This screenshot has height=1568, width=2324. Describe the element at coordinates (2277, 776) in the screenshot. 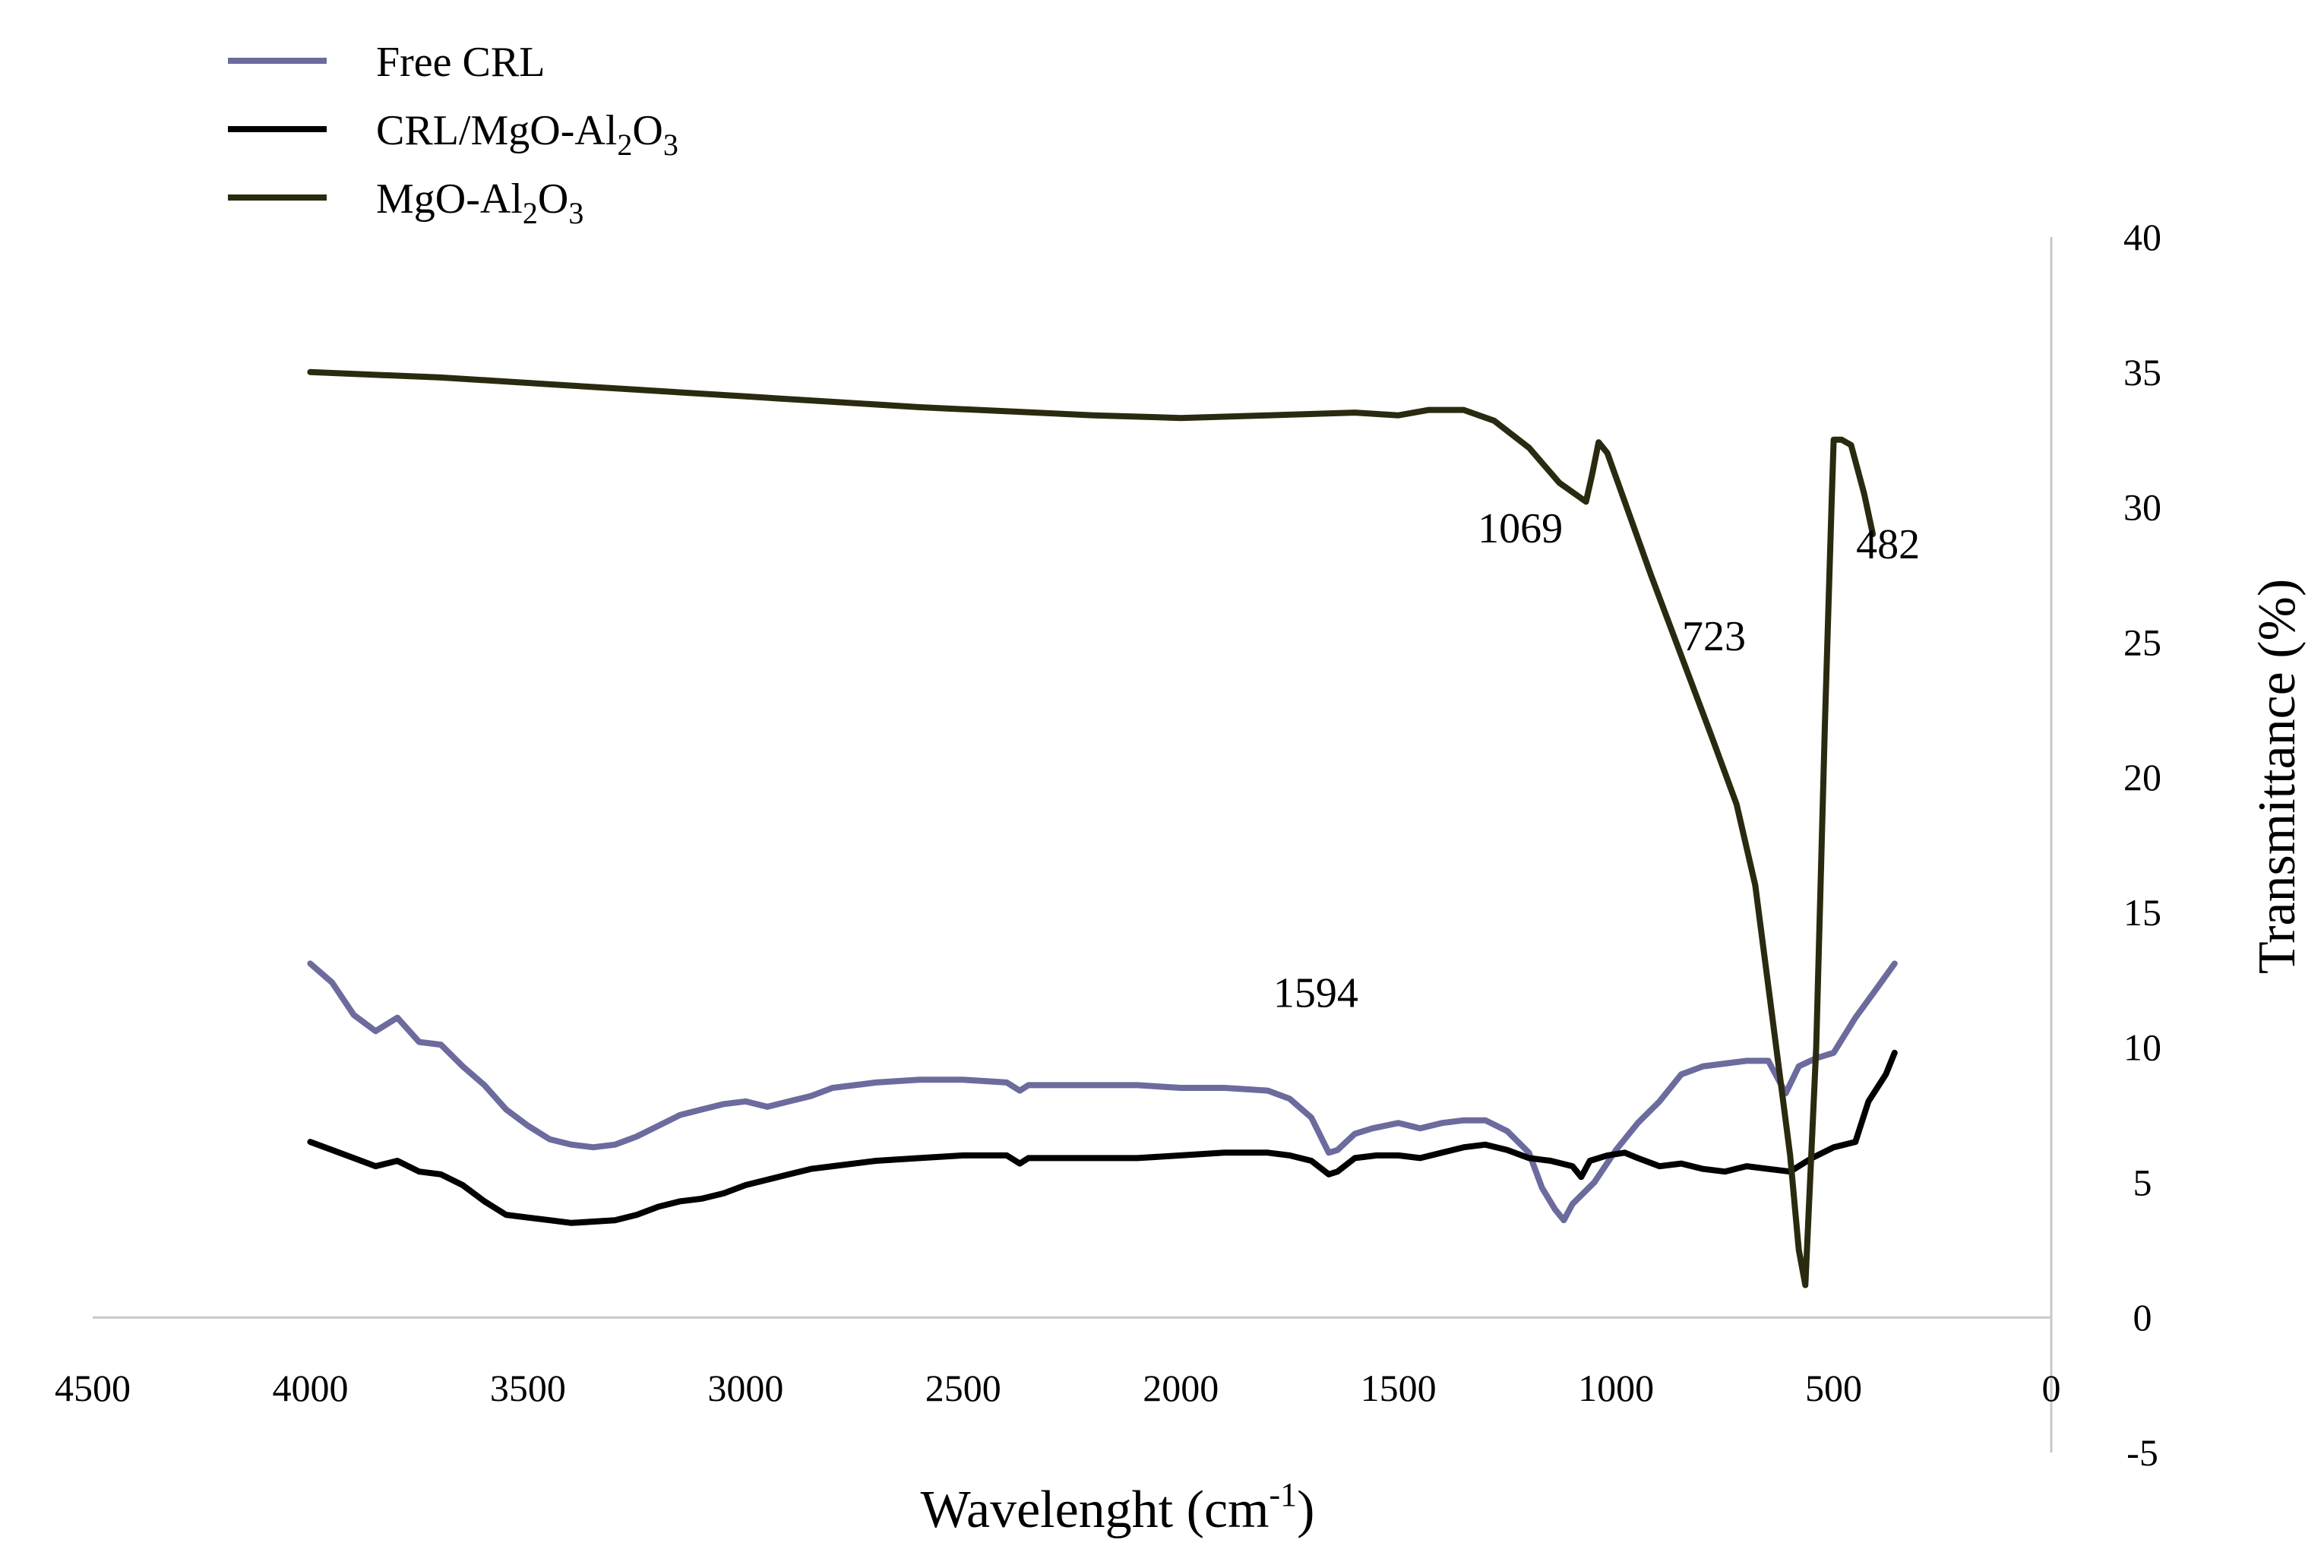

I see `y-axis-title: Transmittance (%)` at that location.